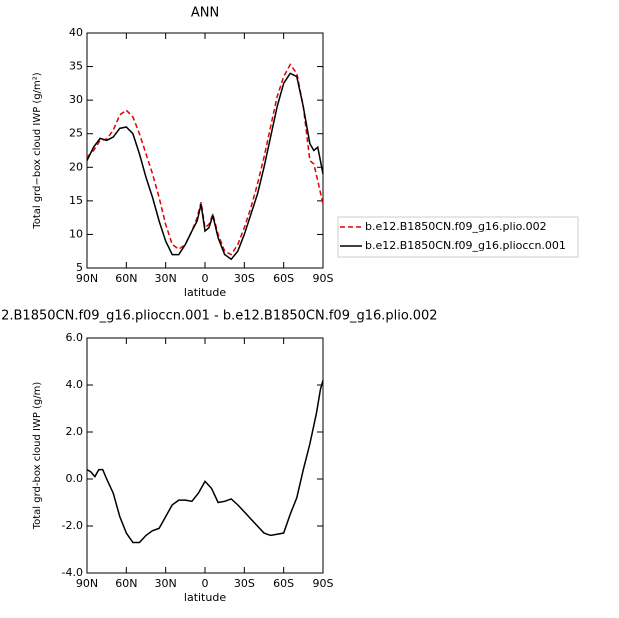 Image resolution: width=619 pixels, height=618 pixels. I want to click on y-tick-label: 6.0, so click(75, 337).